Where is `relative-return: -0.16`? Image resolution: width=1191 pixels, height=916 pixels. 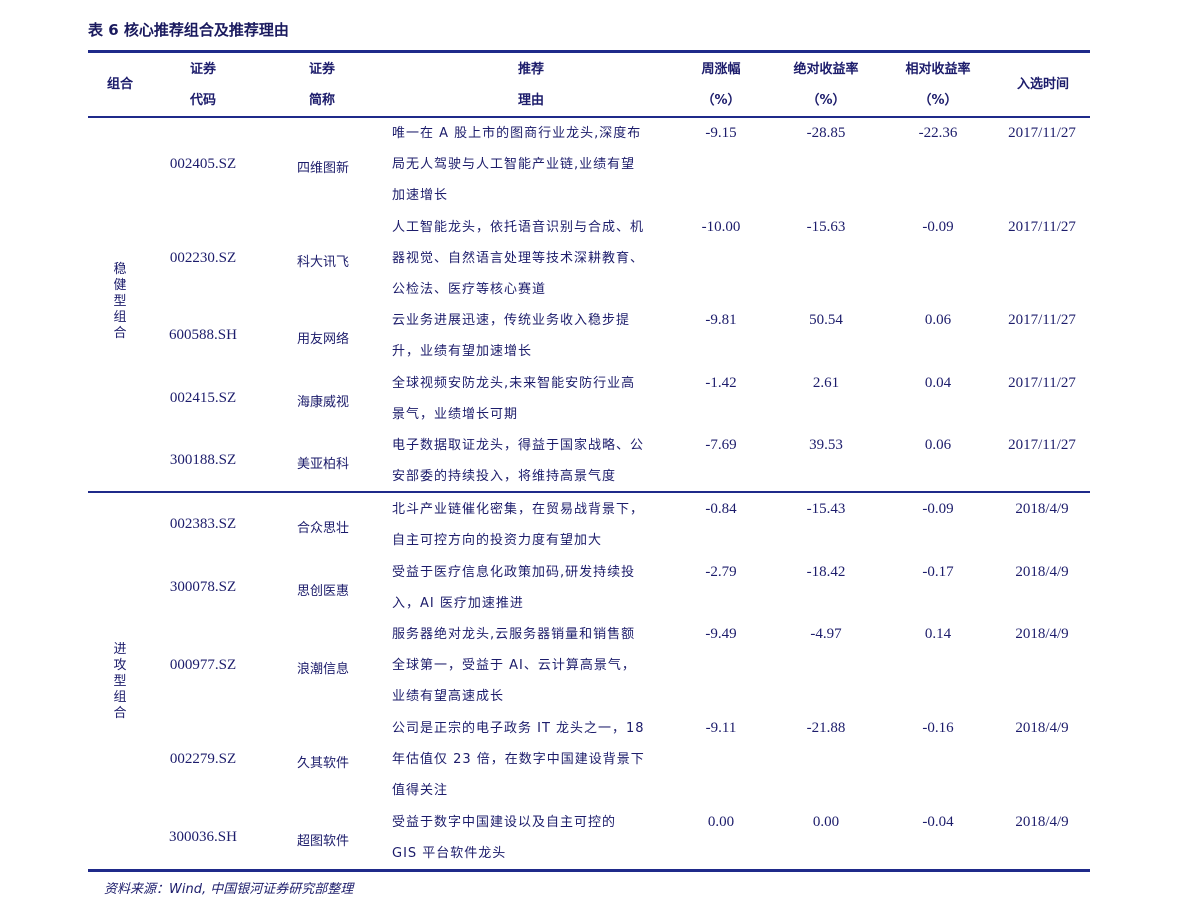 relative-return: -0.16 is located at coordinates (938, 728).